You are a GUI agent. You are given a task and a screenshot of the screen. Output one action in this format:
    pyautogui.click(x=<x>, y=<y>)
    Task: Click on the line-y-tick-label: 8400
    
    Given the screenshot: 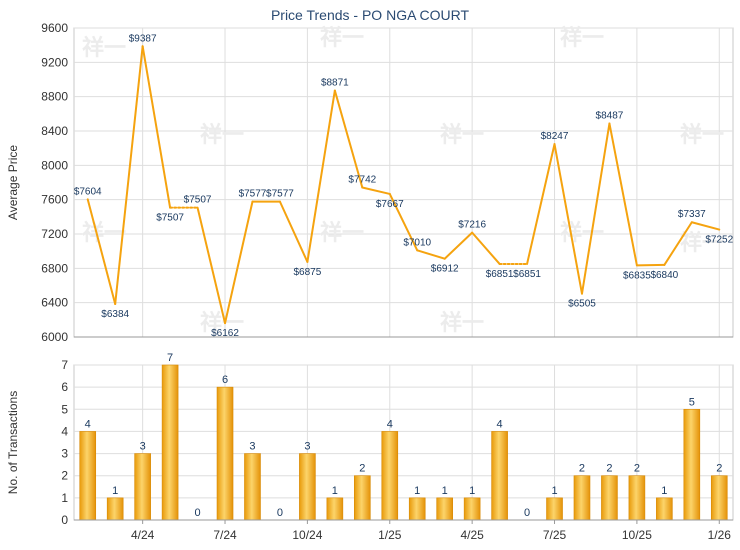 What is the action you would take?
    pyautogui.click(x=54, y=131)
    